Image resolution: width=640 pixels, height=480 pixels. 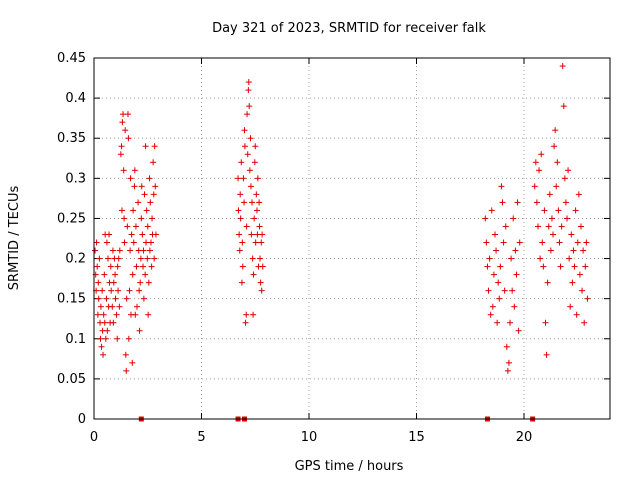 I want to click on y-tick-label: 0.15, so click(x=71, y=299).